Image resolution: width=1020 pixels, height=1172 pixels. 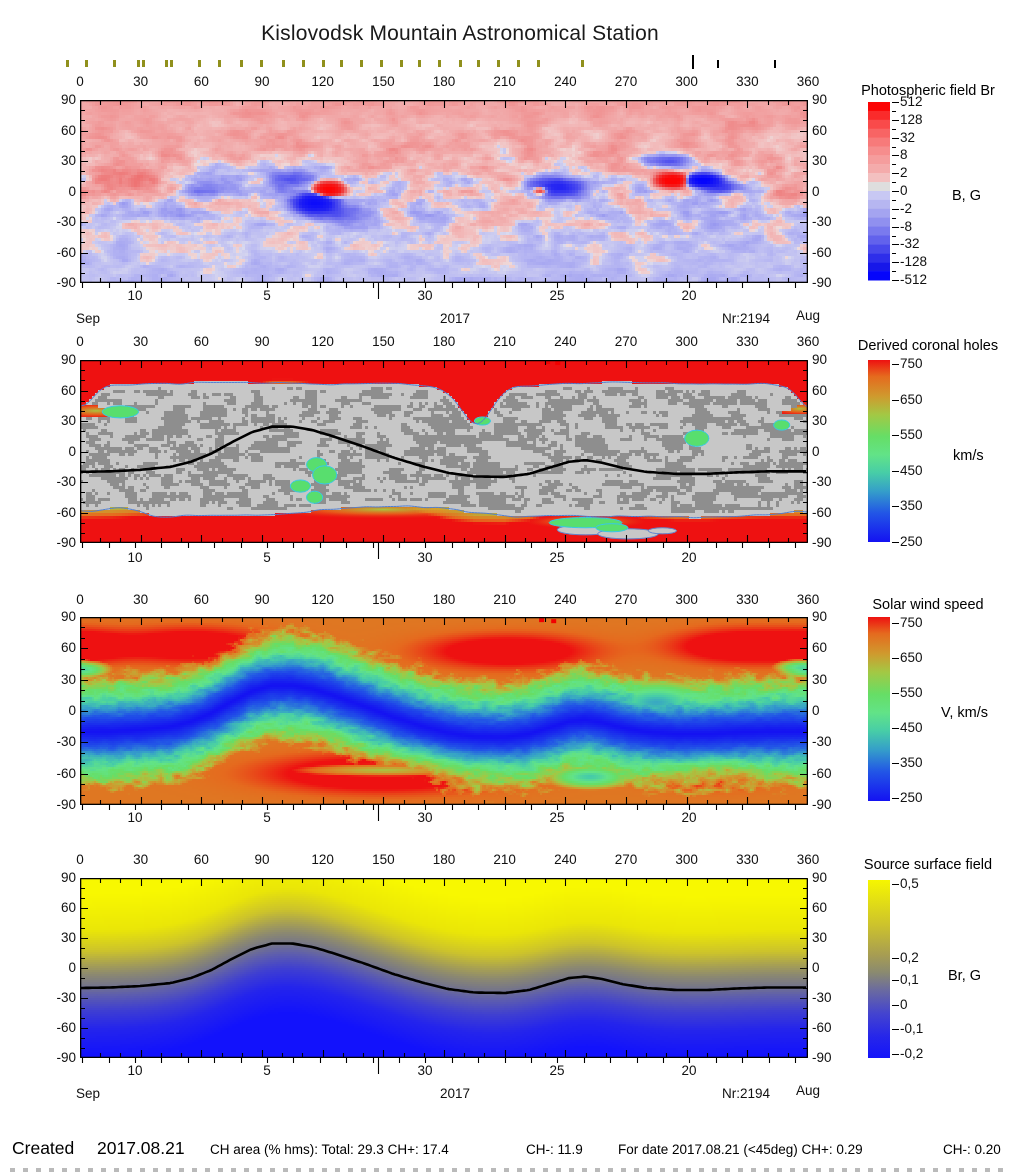 I want to click on colorbar-tick-label: -512, so click(x=914, y=279).